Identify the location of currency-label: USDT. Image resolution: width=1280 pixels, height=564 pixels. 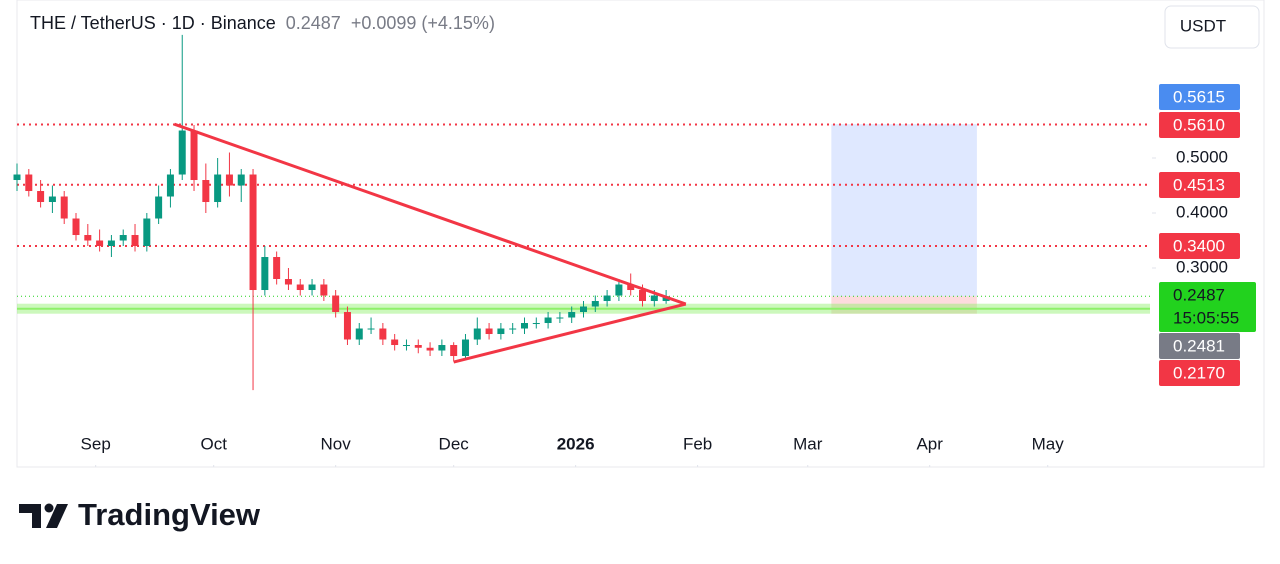
(1203, 25).